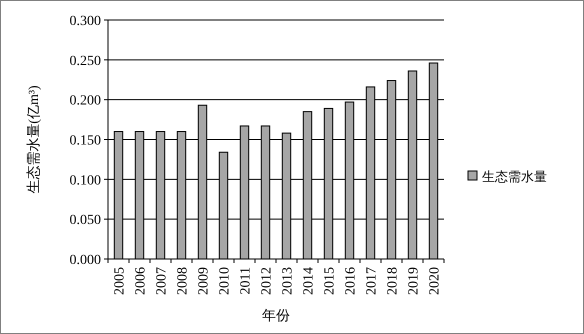 The image size is (584, 334). I want to click on x-axis-title: 年份, so click(276, 316).